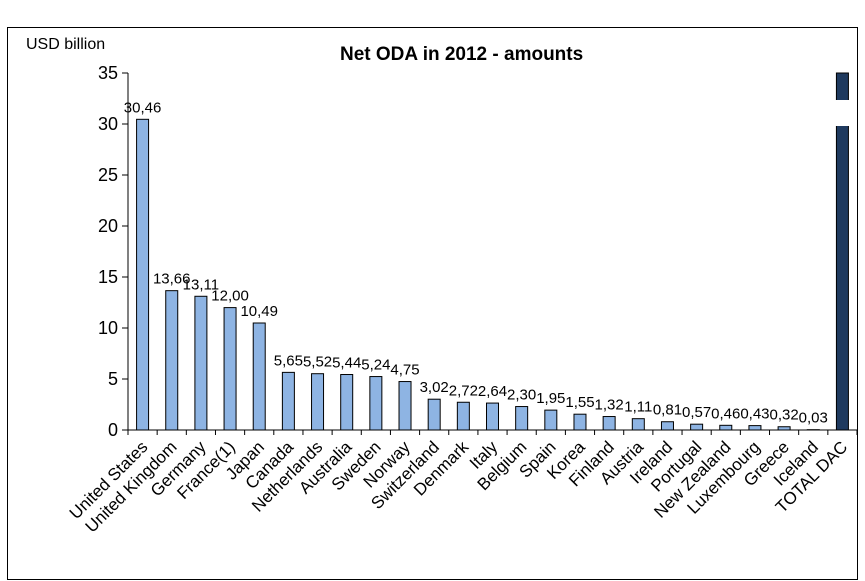 This screenshot has width=865, height=581. Describe the element at coordinates (725, 413) in the screenshot. I see `data-label: 0,46` at that location.